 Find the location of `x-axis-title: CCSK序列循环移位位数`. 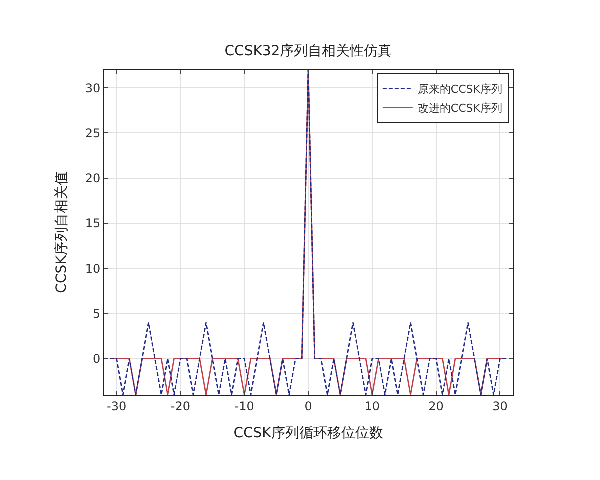

x-axis-title: CCSK序列循环移位位数 is located at coordinates (309, 434).